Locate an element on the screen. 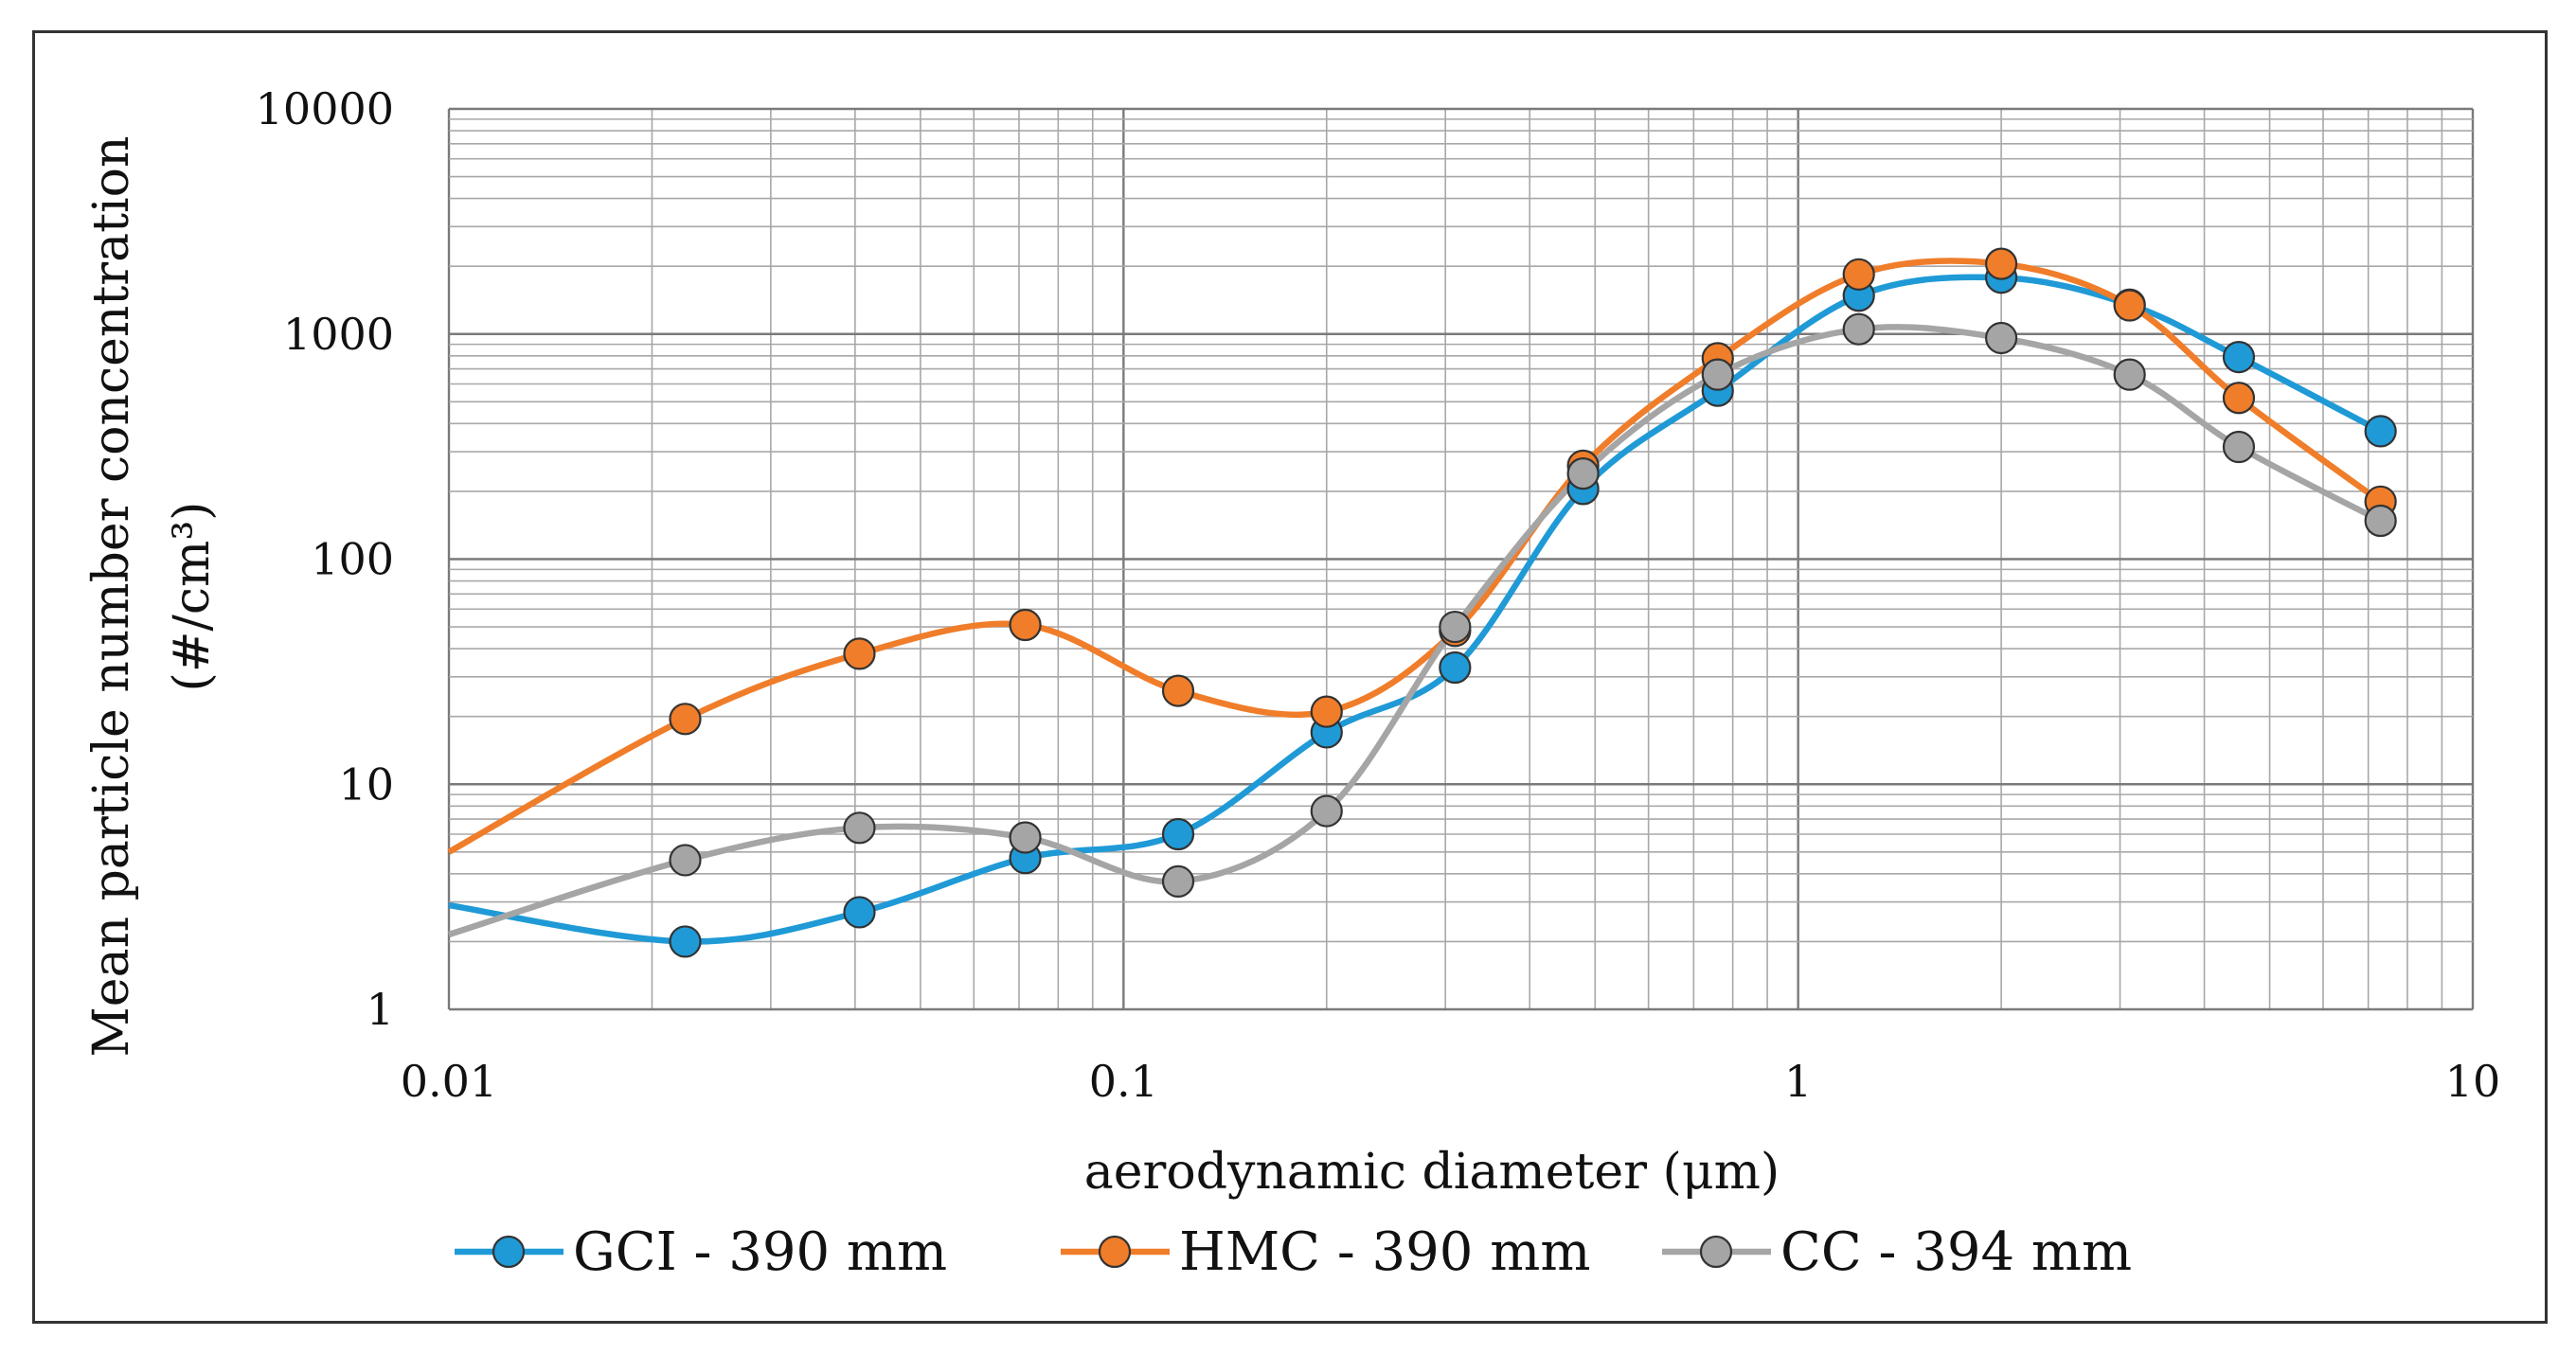 The width and height of the screenshot is (2576, 1354). x-axis-title: aerodynamic diameter (μm) is located at coordinates (1432, 1172).